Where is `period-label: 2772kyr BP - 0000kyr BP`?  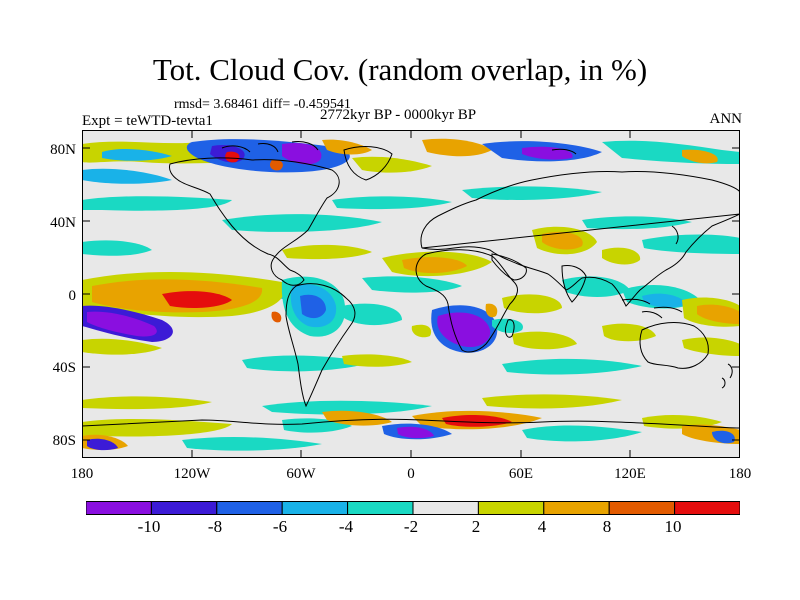 period-label: 2772kyr BP - 0000kyr BP is located at coordinates (398, 115).